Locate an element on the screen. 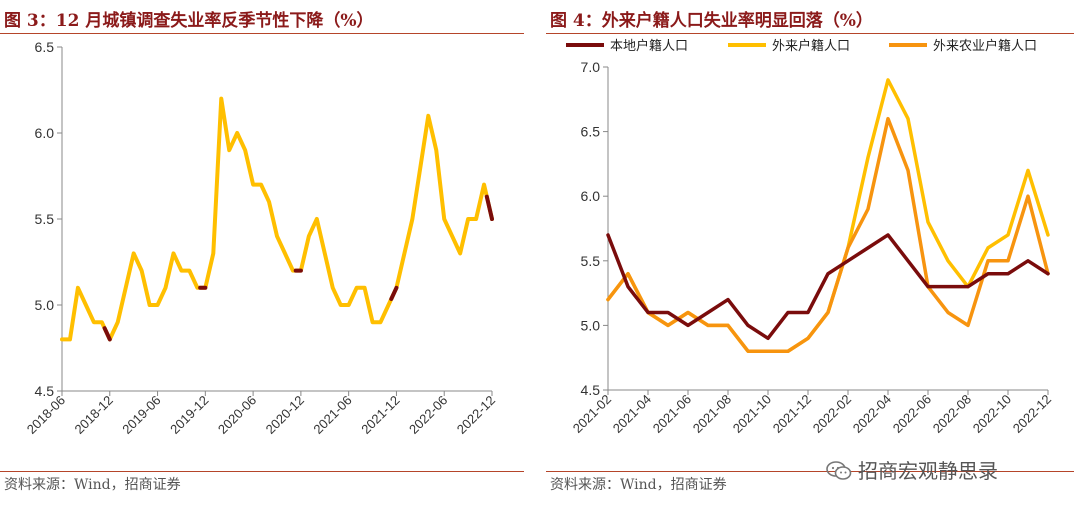  right-title-rule is located at coordinates (810, 33).